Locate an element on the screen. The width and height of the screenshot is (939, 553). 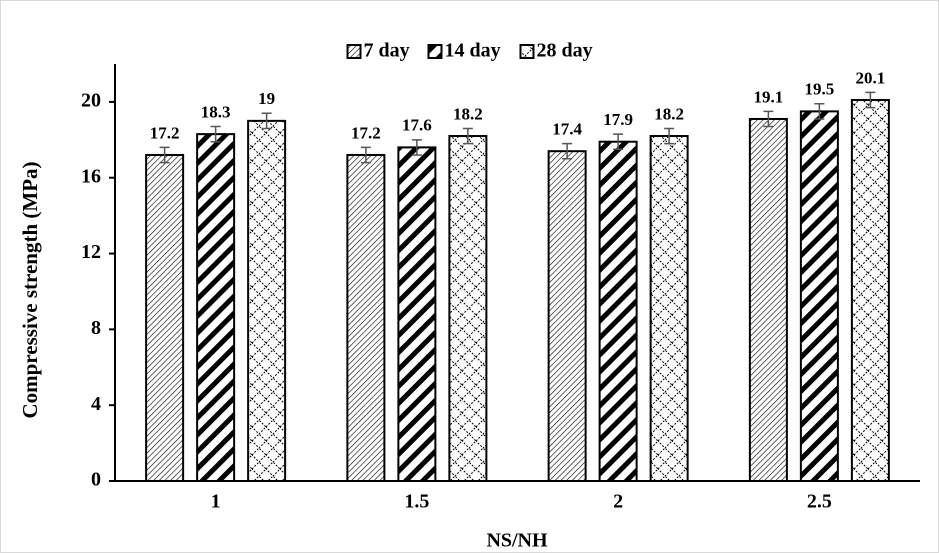
legend-label: 28 day is located at coordinates (565, 51).